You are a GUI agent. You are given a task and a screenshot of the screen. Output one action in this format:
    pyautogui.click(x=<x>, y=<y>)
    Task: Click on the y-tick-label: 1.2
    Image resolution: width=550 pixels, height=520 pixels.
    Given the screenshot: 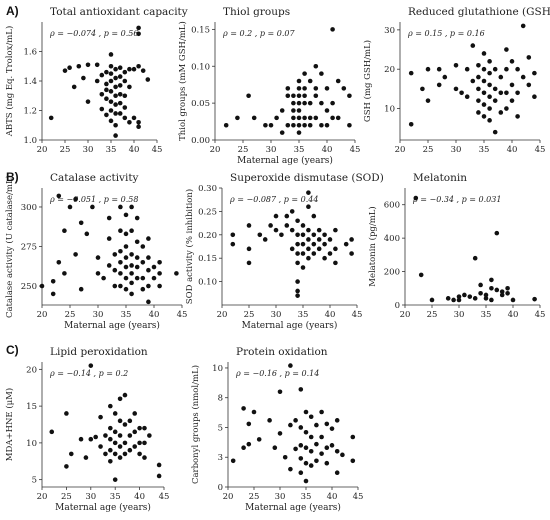 What is the action you would take?
    pyautogui.click(x=30, y=112)
    